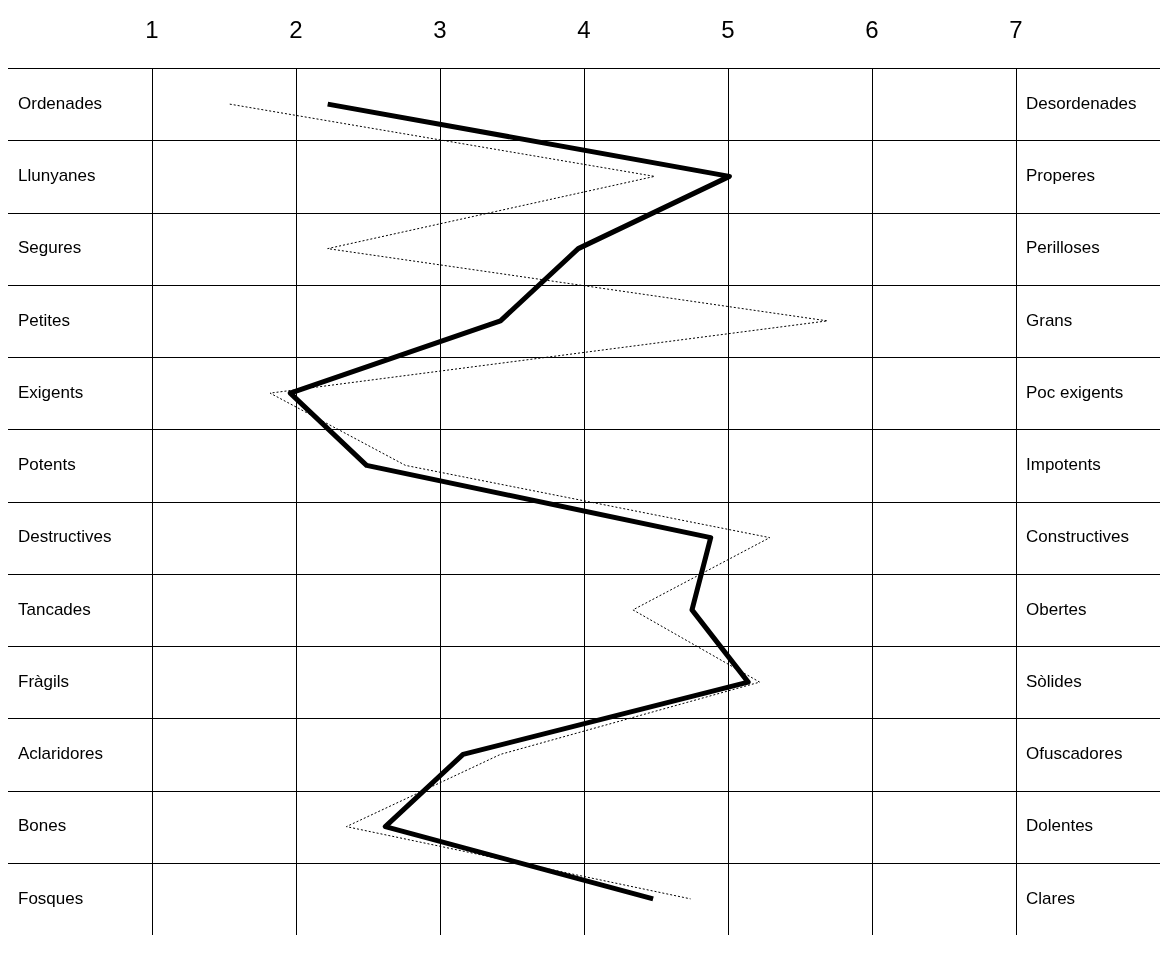  What do you see at coordinates (54, 609) in the screenshot?
I see `y-tick-label: Tancades` at bounding box center [54, 609].